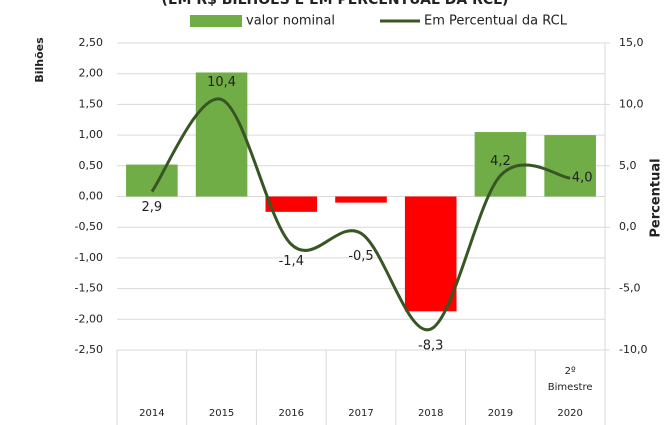 This screenshot has height=425, width=671. Describe the element at coordinates (221, 413) in the screenshot. I see `x-tick-label: 2015` at that location.